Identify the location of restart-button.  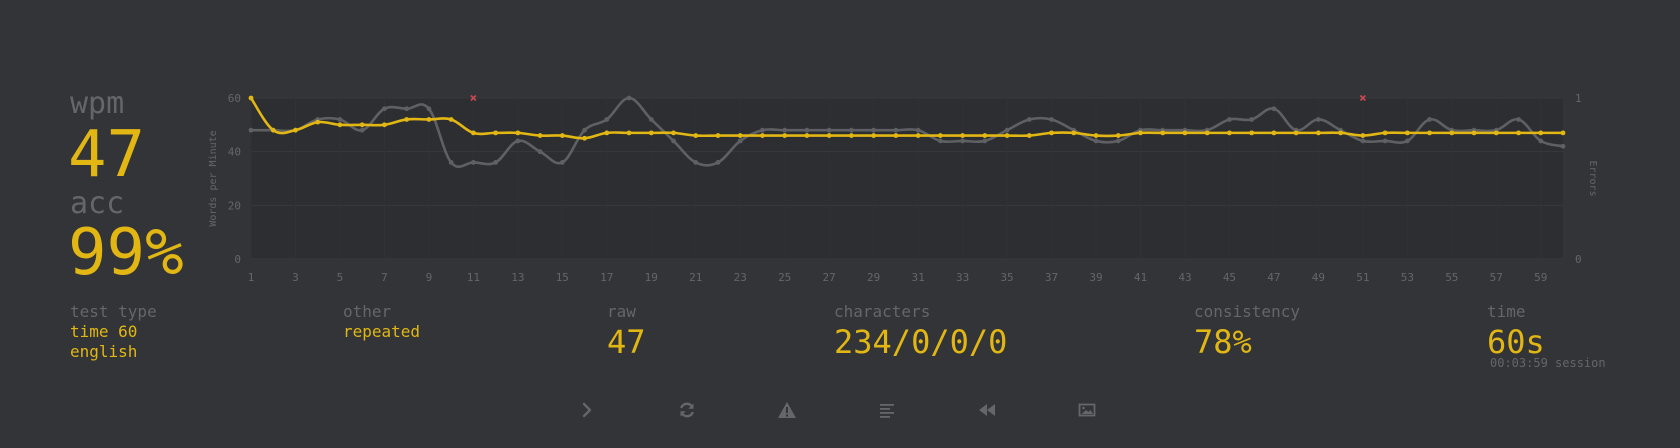
(687, 410).